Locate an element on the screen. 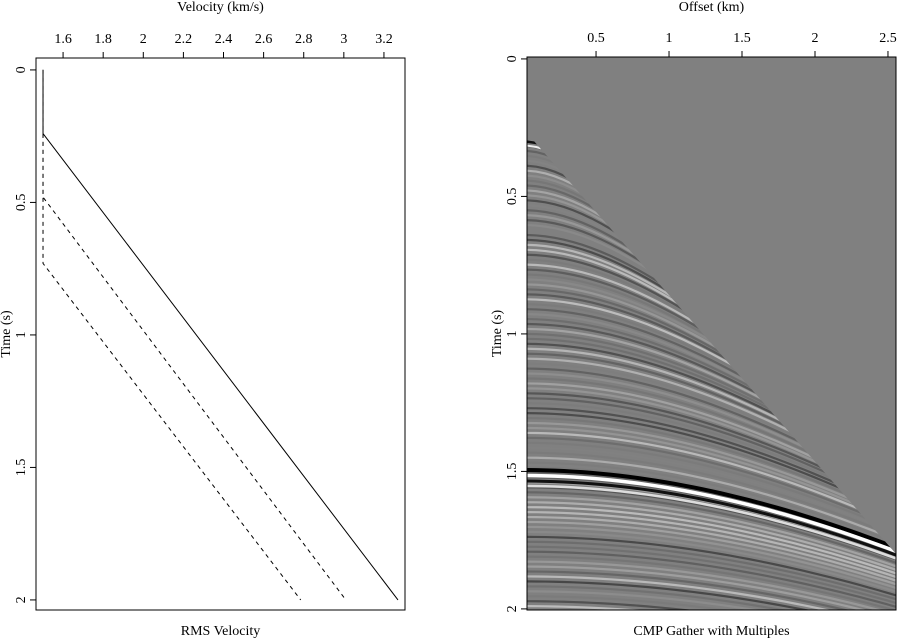 The width and height of the screenshot is (901, 641). x-tick-label: 0.5 is located at coordinates (596, 38).